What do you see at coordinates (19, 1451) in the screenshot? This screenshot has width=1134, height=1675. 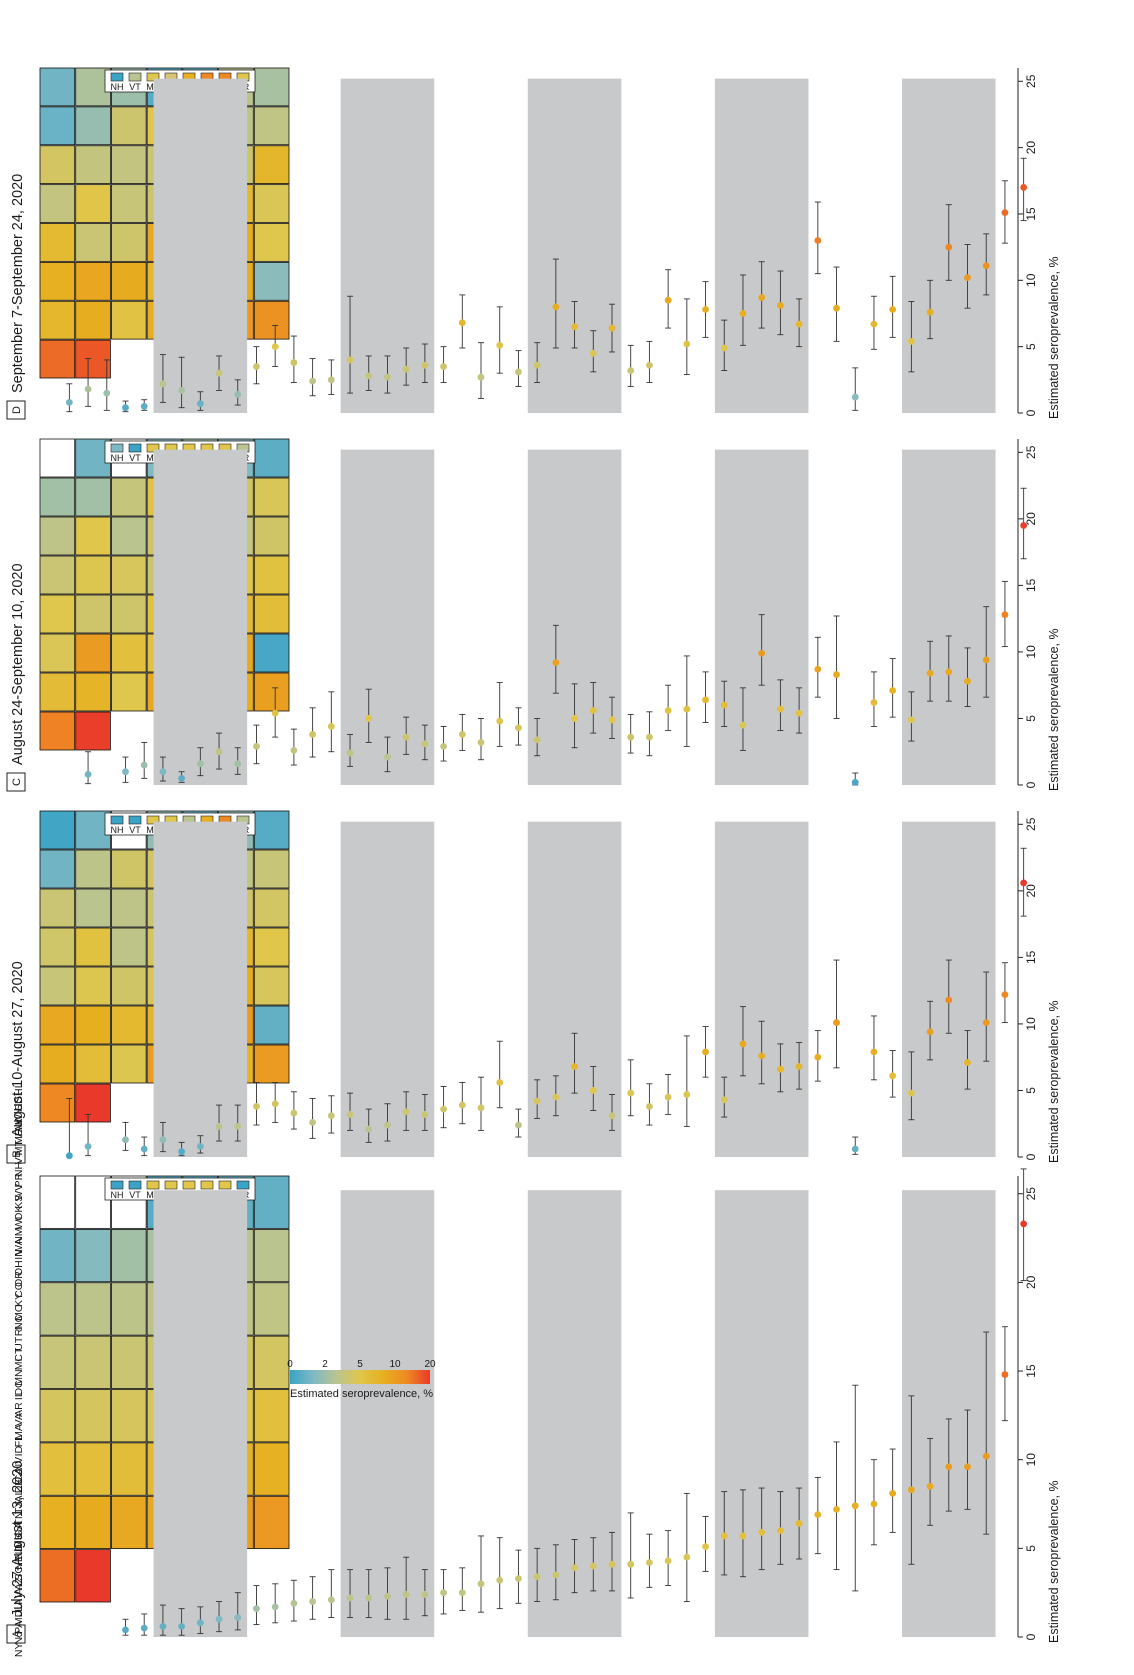 I see `state-label: ID` at bounding box center [19, 1451].